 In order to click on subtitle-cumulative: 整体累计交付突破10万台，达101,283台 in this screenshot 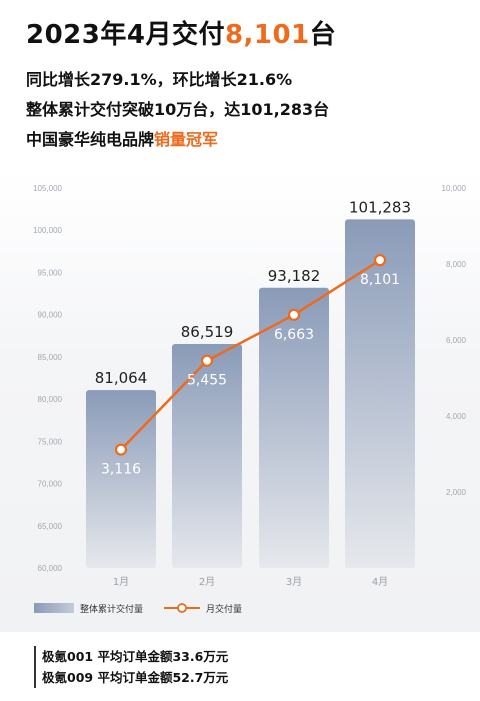, I will do `click(178, 109)`.